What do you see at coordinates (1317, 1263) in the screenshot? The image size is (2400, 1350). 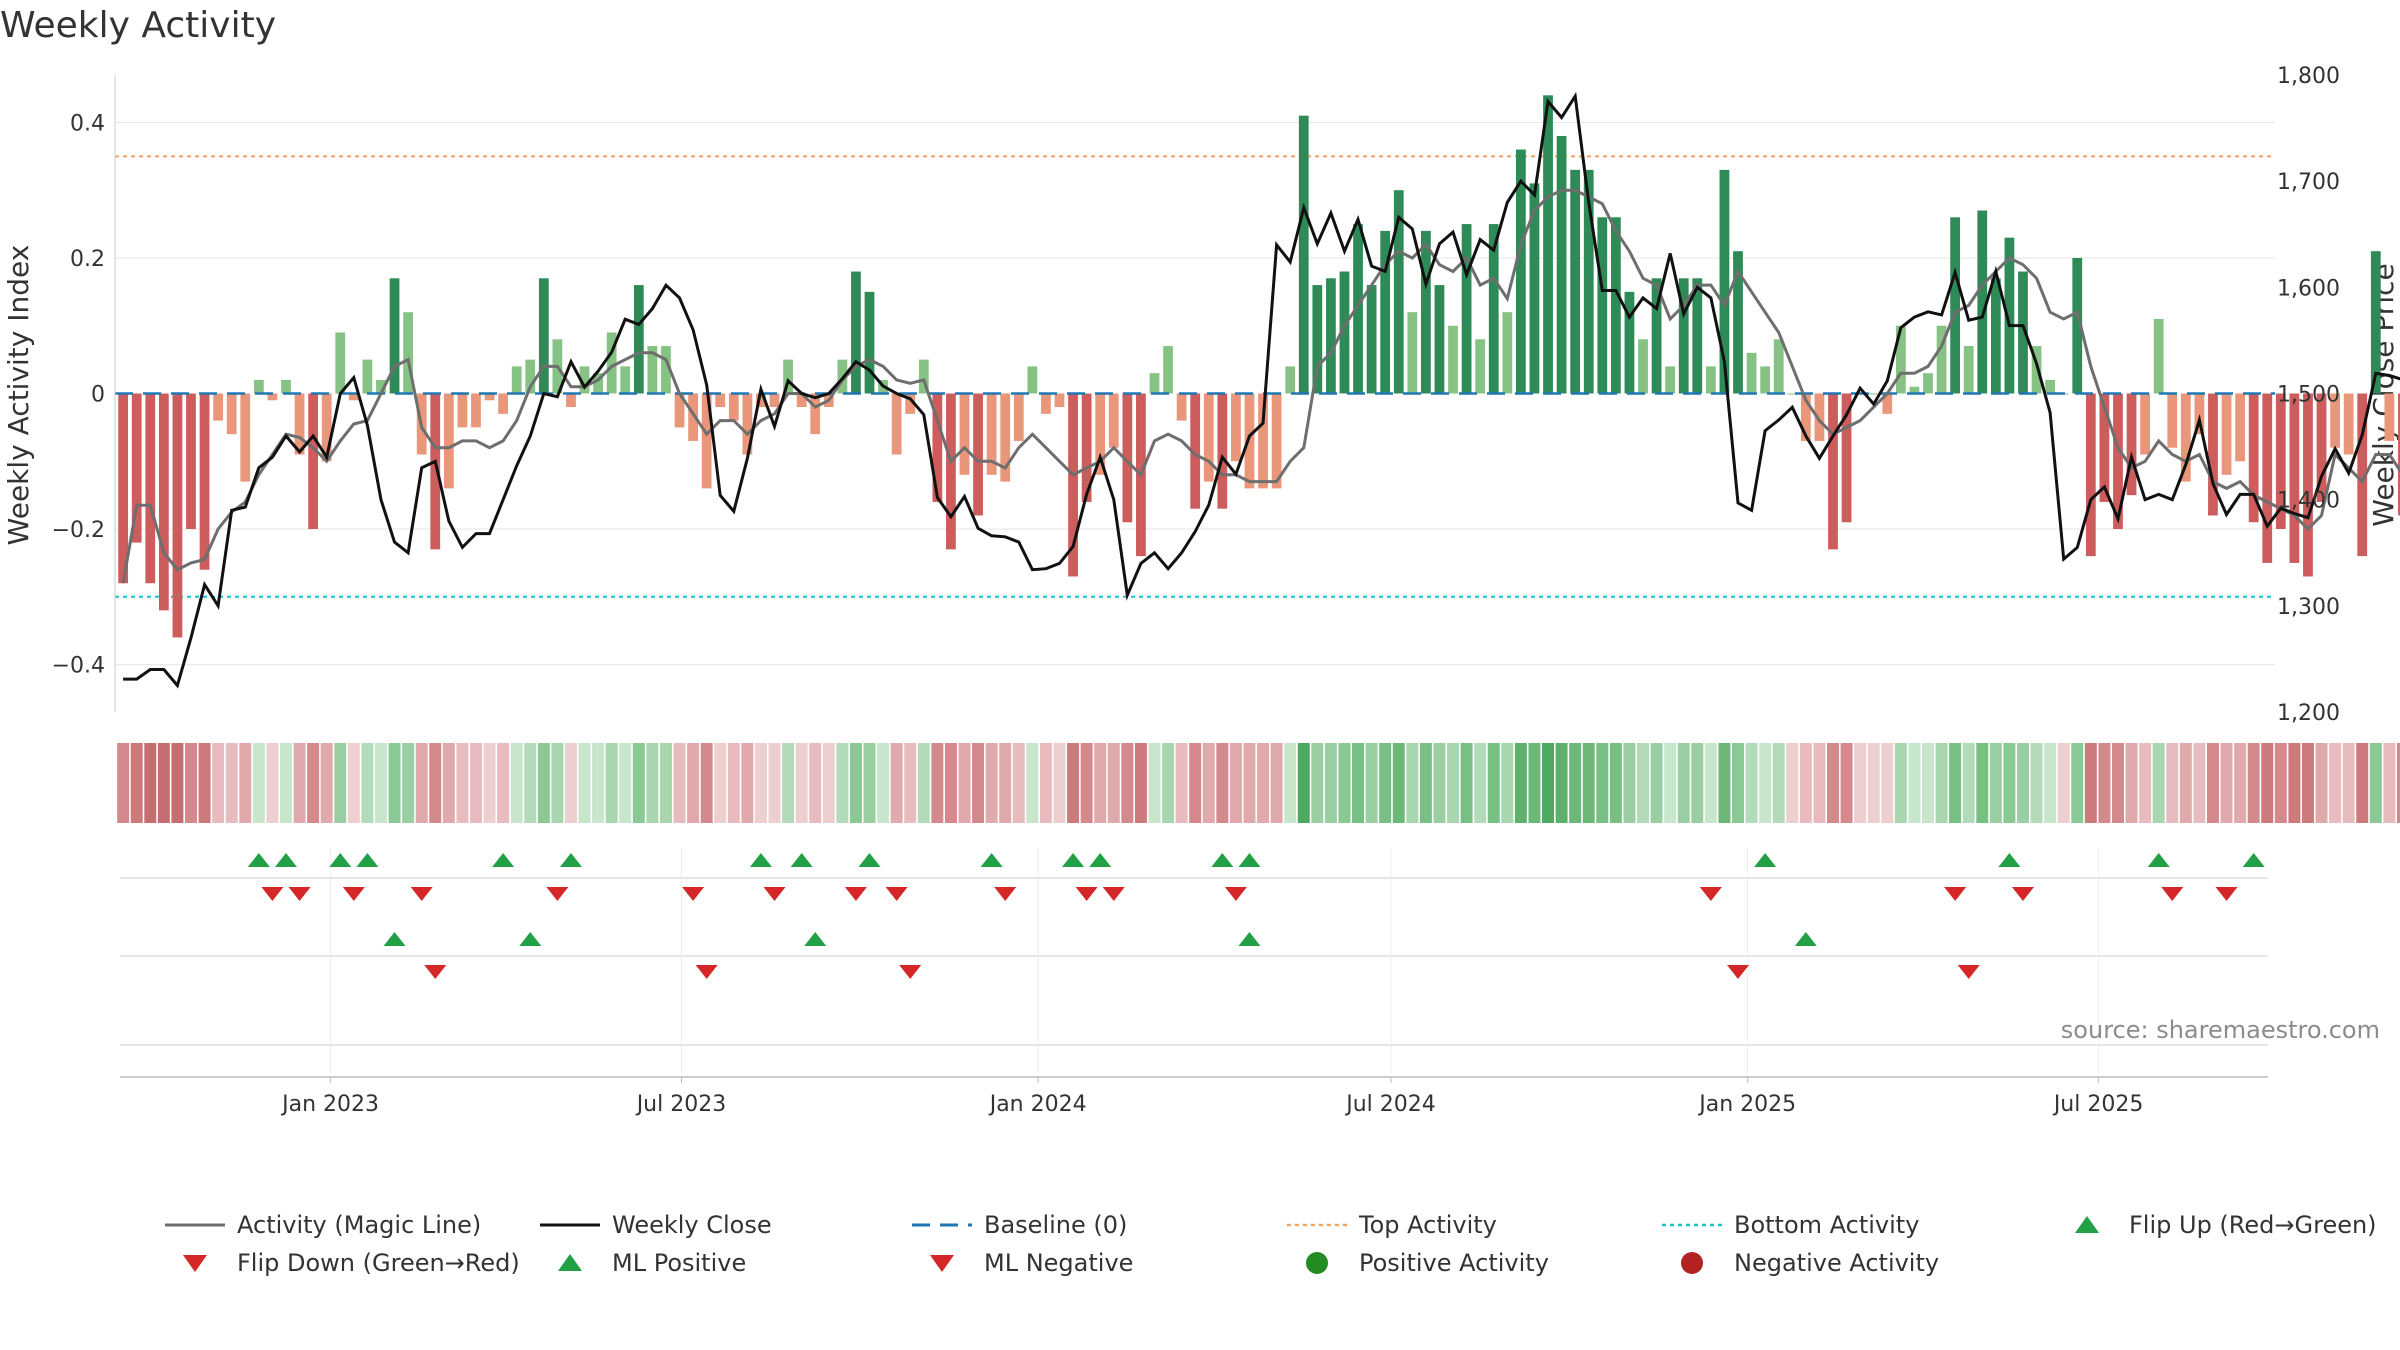 I see `legend-swatch-circle` at bounding box center [1317, 1263].